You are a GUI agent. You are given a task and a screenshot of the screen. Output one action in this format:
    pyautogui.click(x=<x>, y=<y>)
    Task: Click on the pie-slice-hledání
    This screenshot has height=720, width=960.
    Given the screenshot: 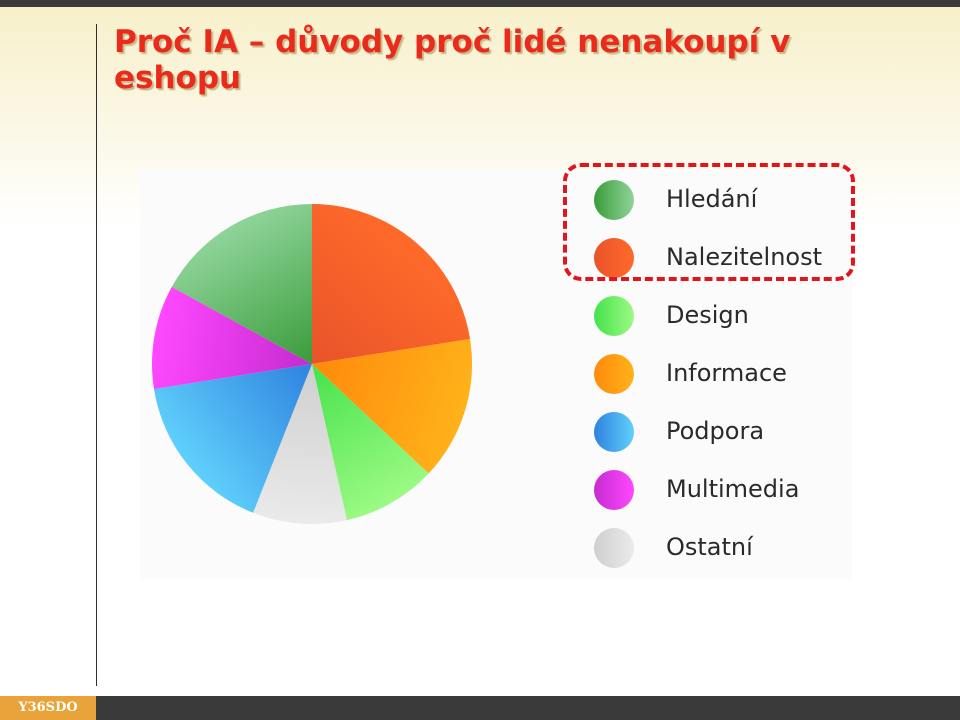 What is the action you would take?
    pyautogui.click(x=241, y=284)
    